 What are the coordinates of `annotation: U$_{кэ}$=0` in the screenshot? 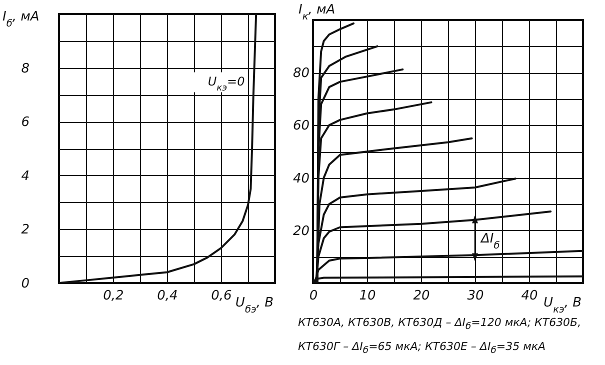 It's located at (227, 84).